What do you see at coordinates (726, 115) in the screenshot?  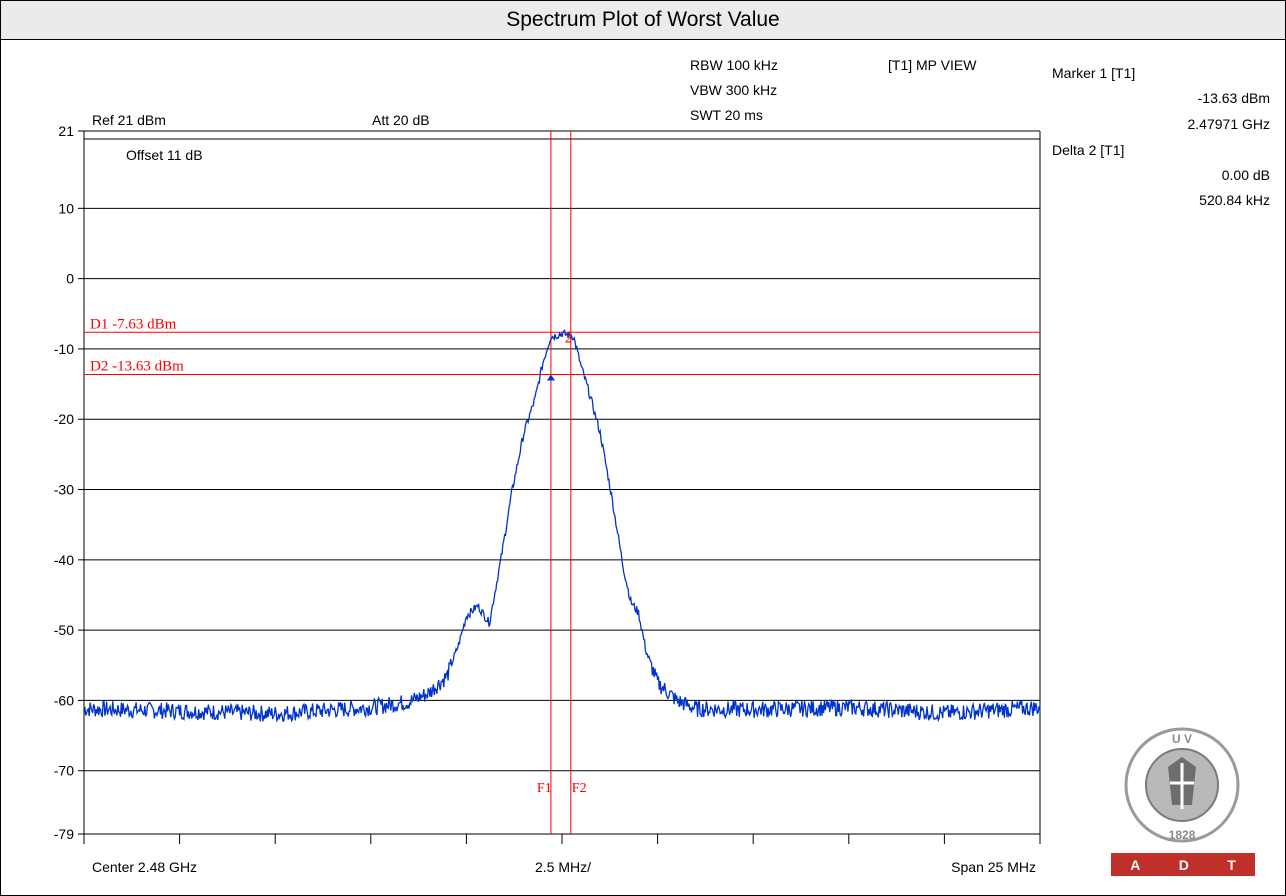 I see `swt-text: SWT 20 ms` at bounding box center [726, 115].